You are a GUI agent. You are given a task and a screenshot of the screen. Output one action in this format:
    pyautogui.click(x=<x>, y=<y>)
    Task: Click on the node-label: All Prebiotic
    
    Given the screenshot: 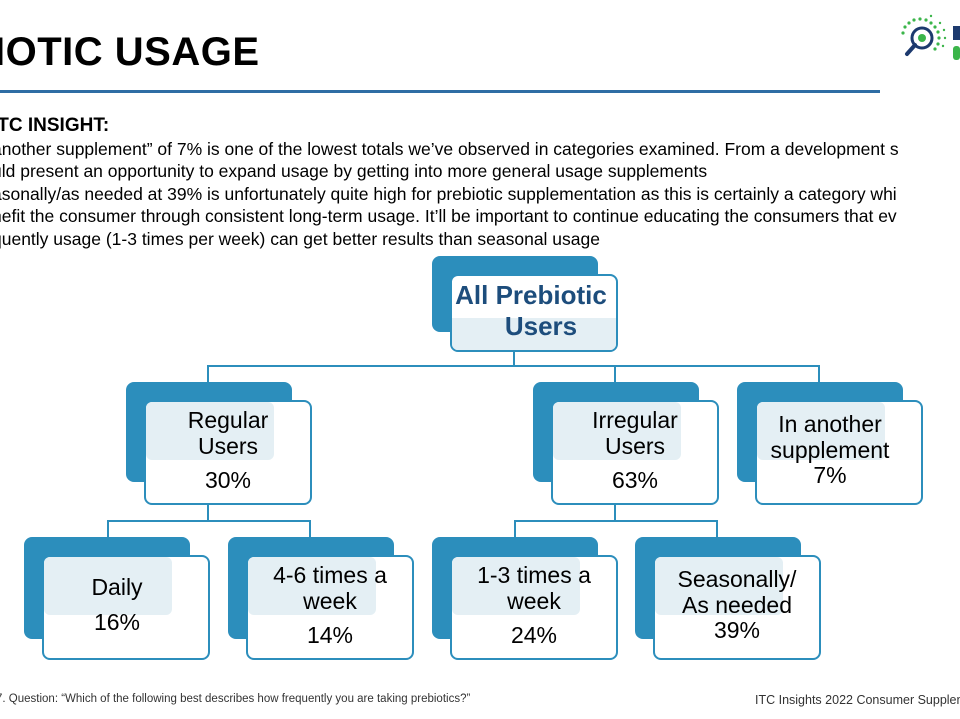 What is the action you would take?
    pyautogui.click(x=531, y=295)
    